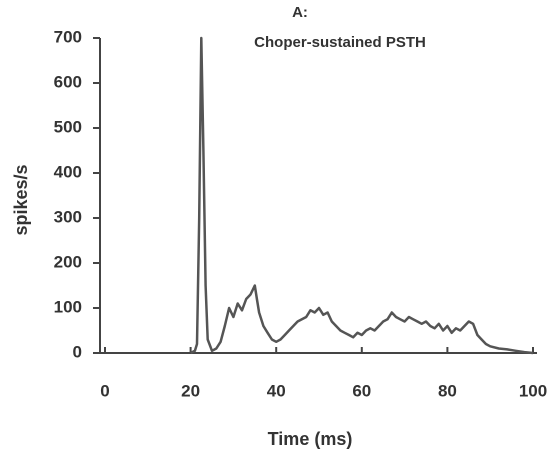 The height and width of the screenshot is (466, 557). I want to click on x-tick-label: 0, so click(104, 390).